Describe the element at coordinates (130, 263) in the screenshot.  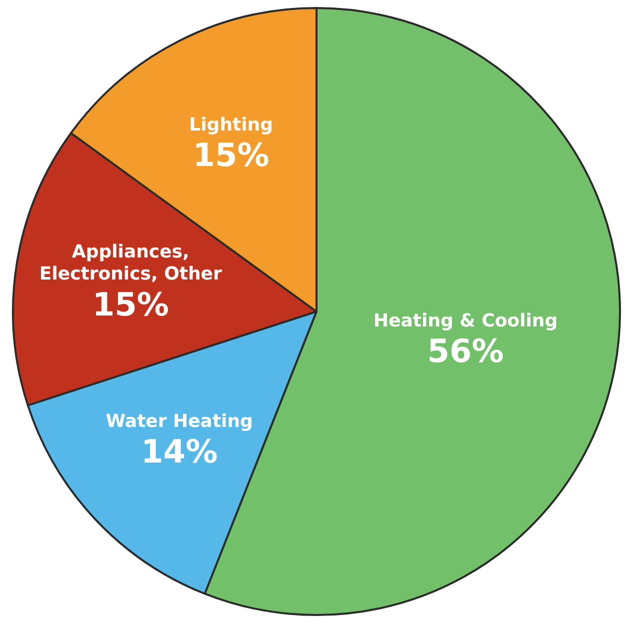
I see `slice-label: Appliances, Electronics, Other` at that location.